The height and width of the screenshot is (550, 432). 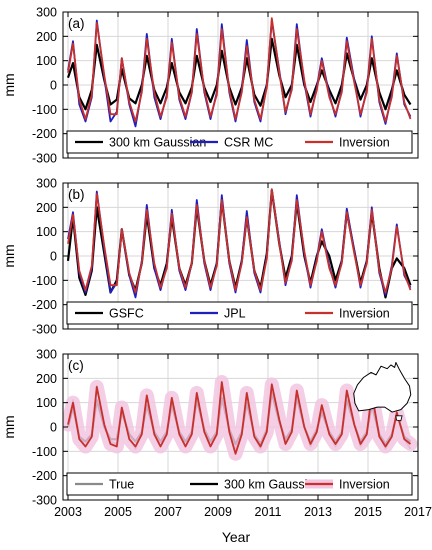 I want to click on panel-label: (b), so click(x=76, y=194).